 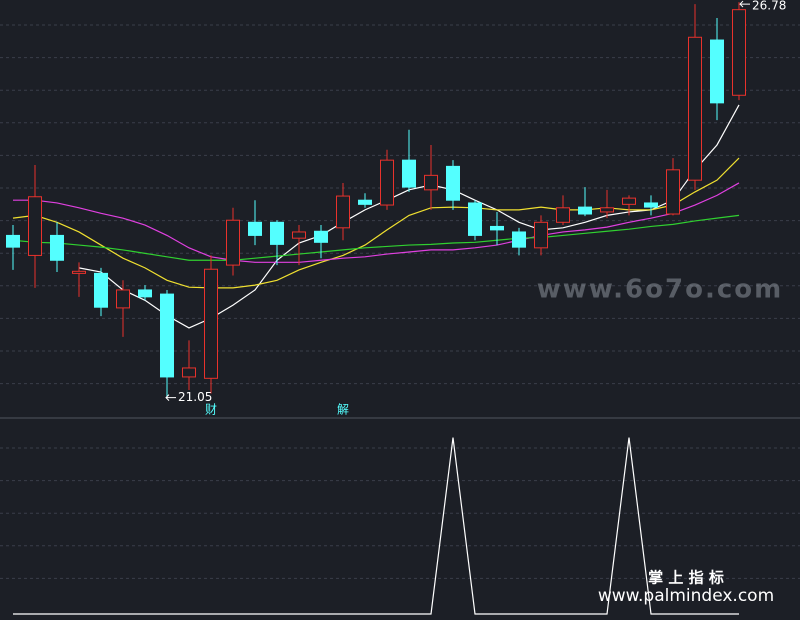 What do you see at coordinates (769, 6) in the screenshot?
I see `high-label: 26.78` at bounding box center [769, 6].